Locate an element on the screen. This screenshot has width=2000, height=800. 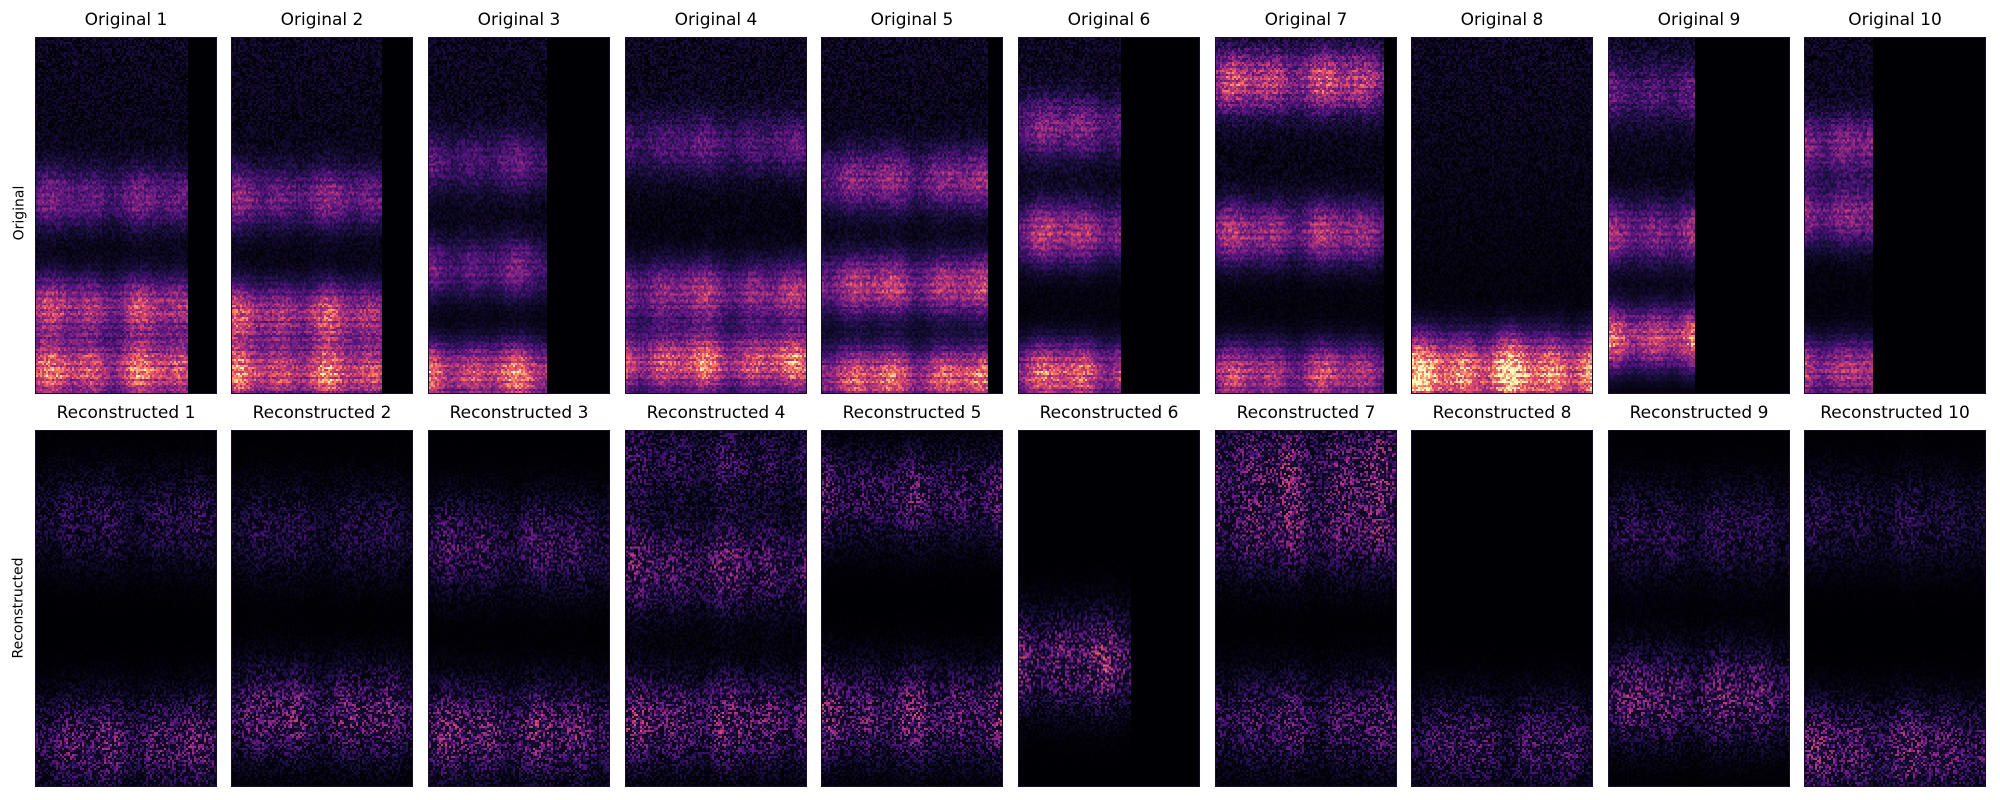
original-title-1: Original 1 is located at coordinates (126, 20).